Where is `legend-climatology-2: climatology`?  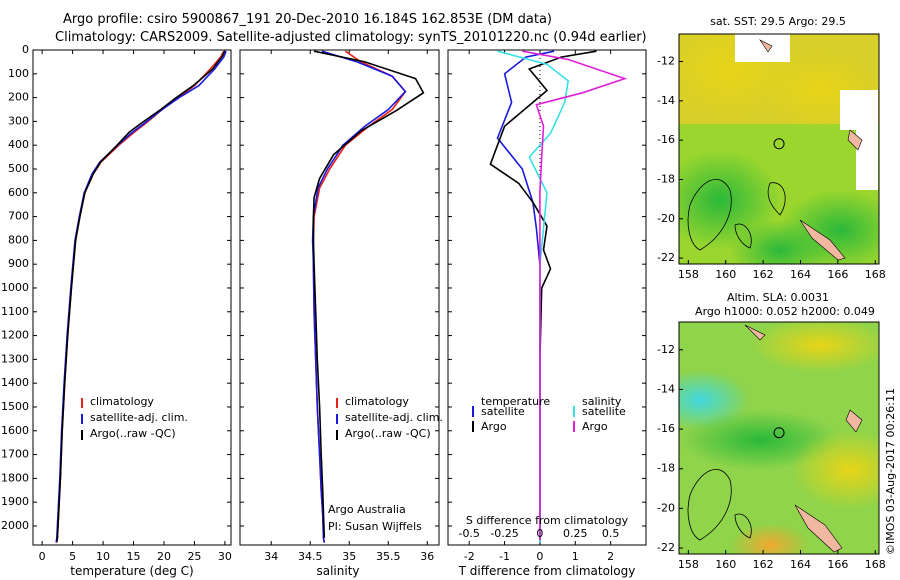 legend-climatology-2: climatology is located at coordinates (377, 401).